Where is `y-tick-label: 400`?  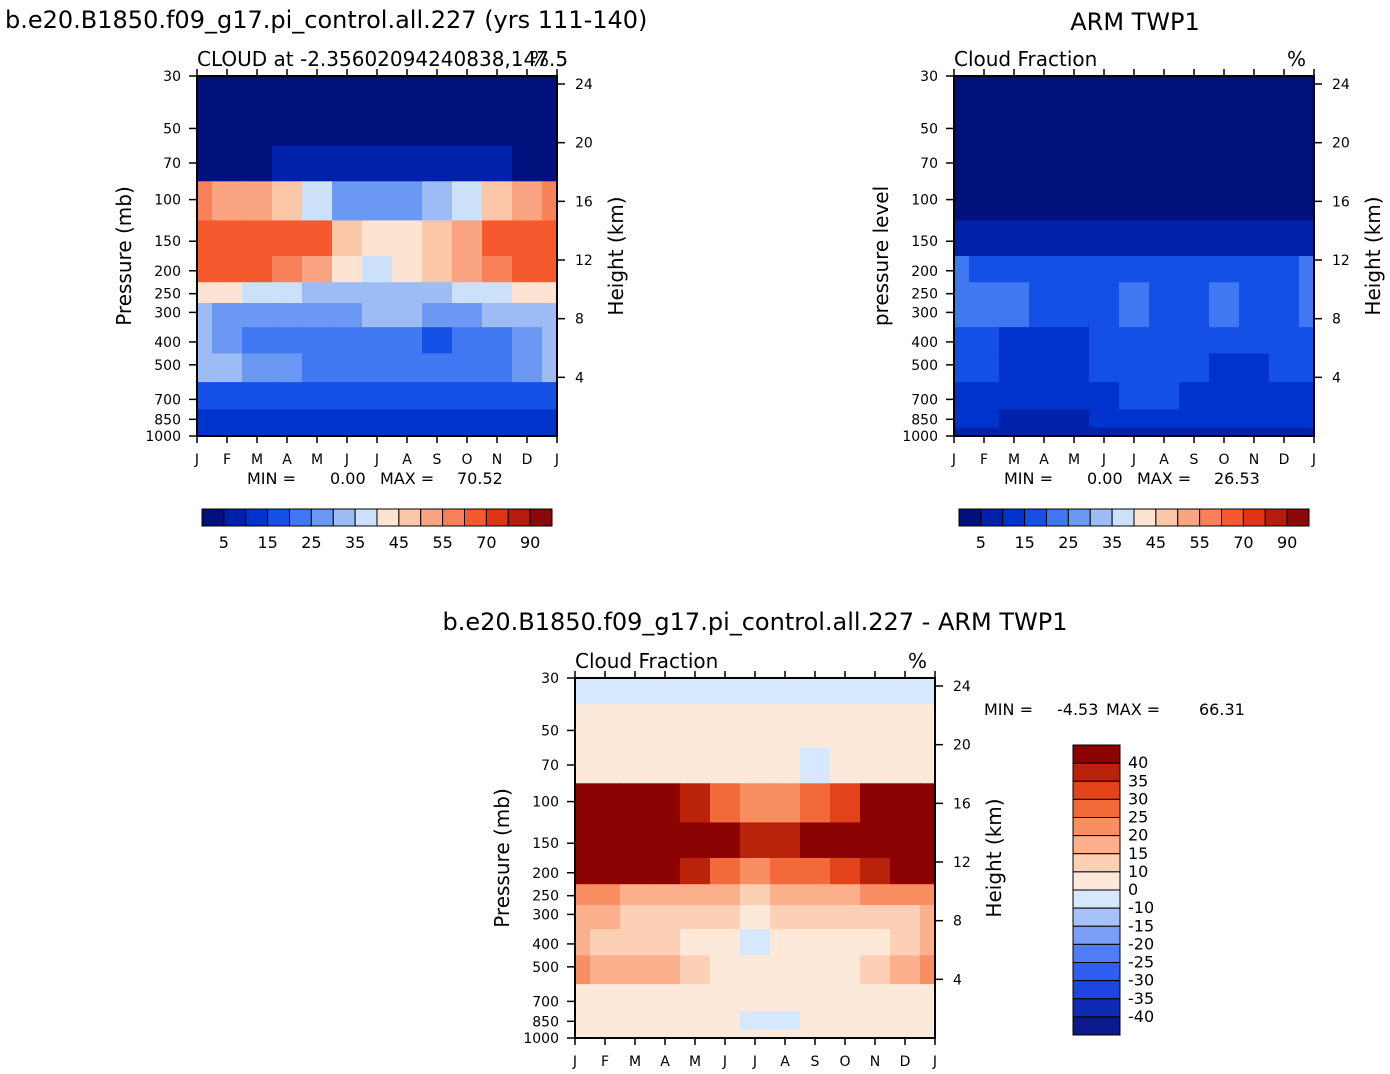
y-tick-label: 400 is located at coordinates (924, 343).